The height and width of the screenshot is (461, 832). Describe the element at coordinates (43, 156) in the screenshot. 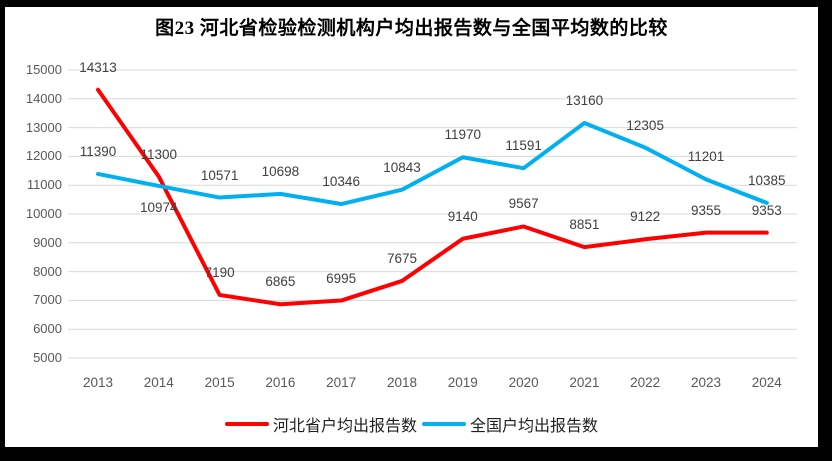

I see `y-tick-label: 12000` at that location.